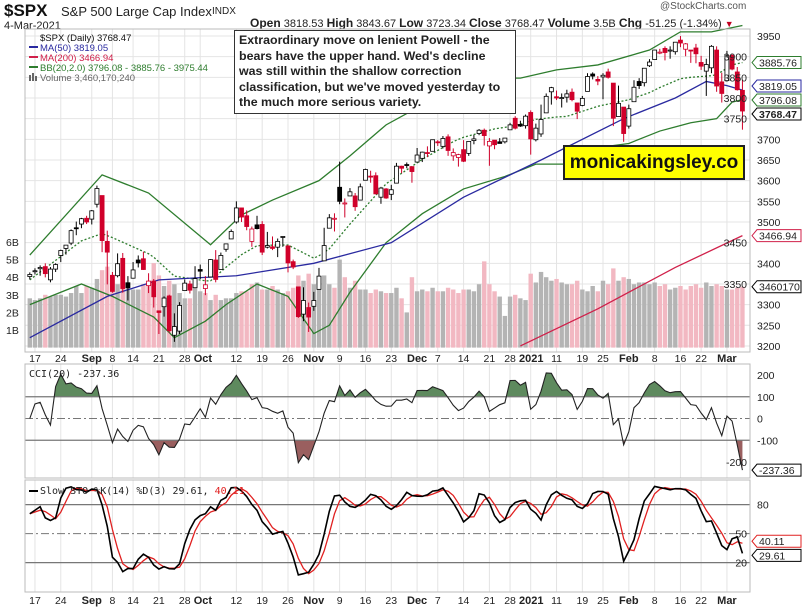 The height and width of the screenshot is (608, 803). What do you see at coordinates (727, 601) in the screenshot?
I see `x-tick-label-bottom: Mar` at bounding box center [727, 601].